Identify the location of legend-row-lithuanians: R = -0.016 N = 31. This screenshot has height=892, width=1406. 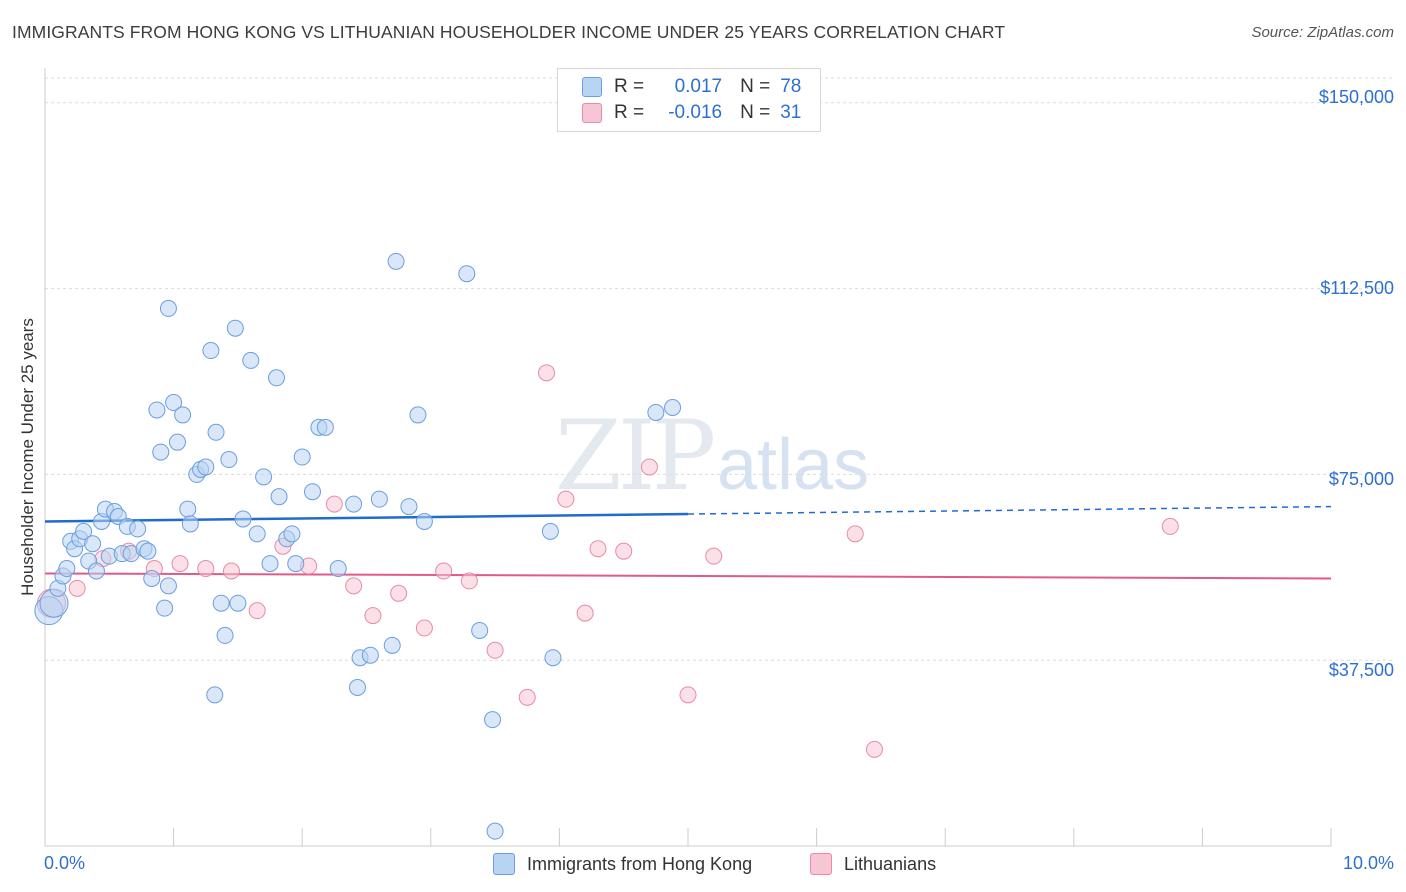
(691, 113).